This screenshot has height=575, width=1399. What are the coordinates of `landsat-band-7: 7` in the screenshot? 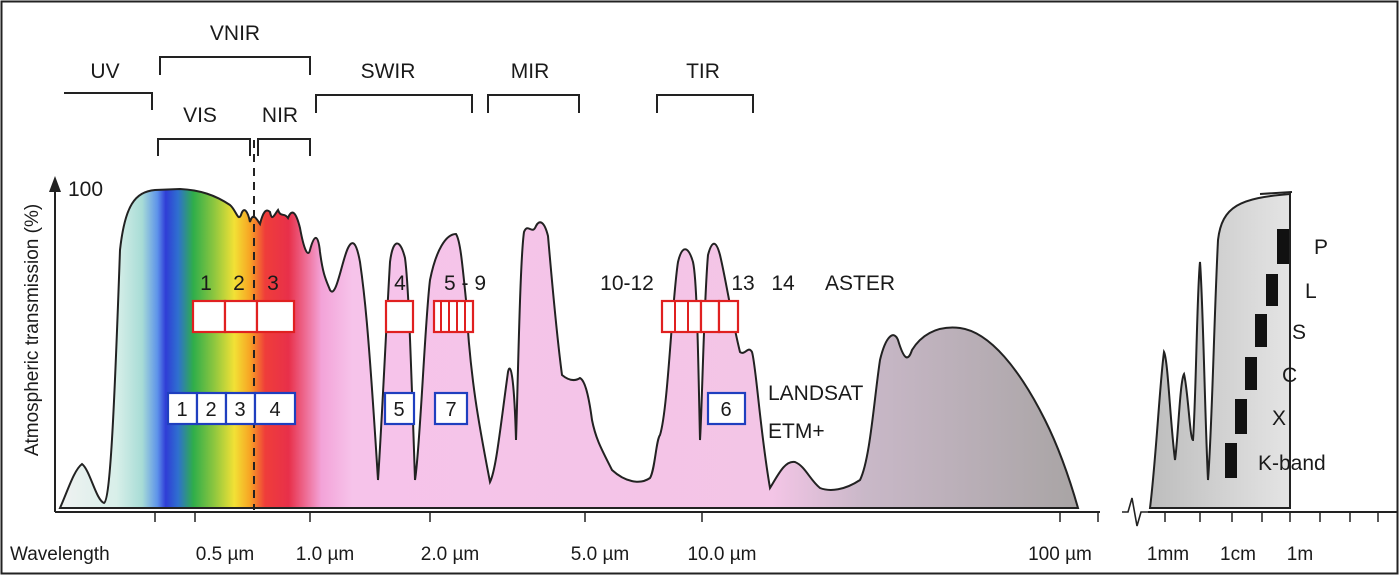 It's located at (450, 410).